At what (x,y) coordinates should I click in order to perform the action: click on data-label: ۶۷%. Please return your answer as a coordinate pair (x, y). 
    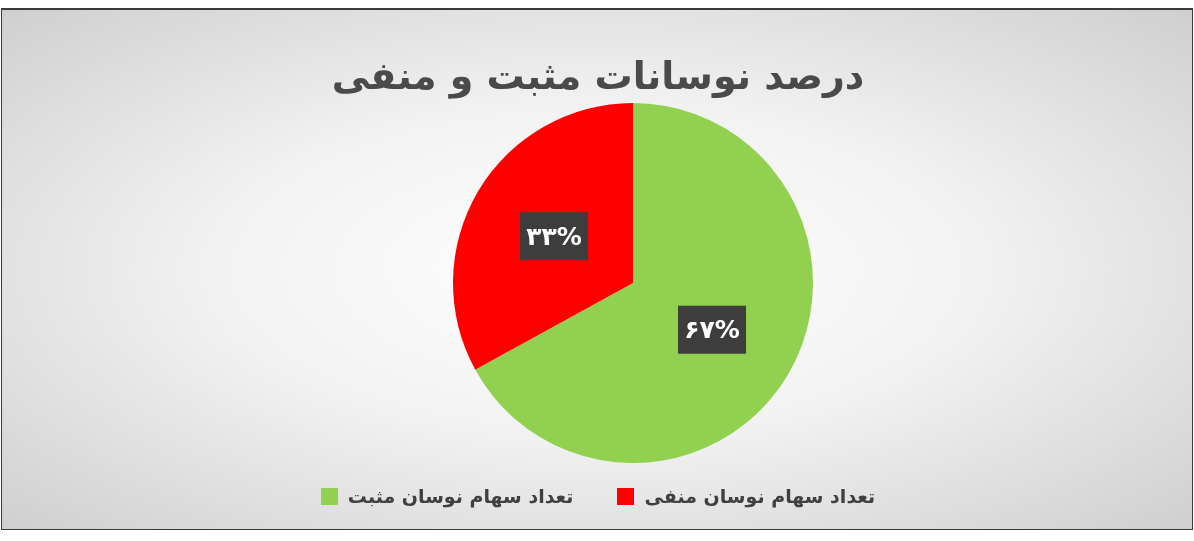
    Looking at the image, I should click on (712, 330).